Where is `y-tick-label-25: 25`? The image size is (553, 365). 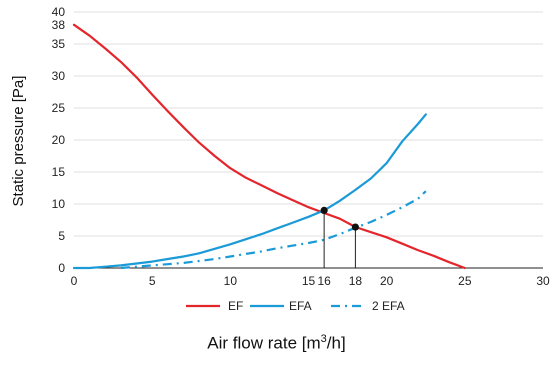 y-tick-label-25: 25 is located at coordinates (59, 108).